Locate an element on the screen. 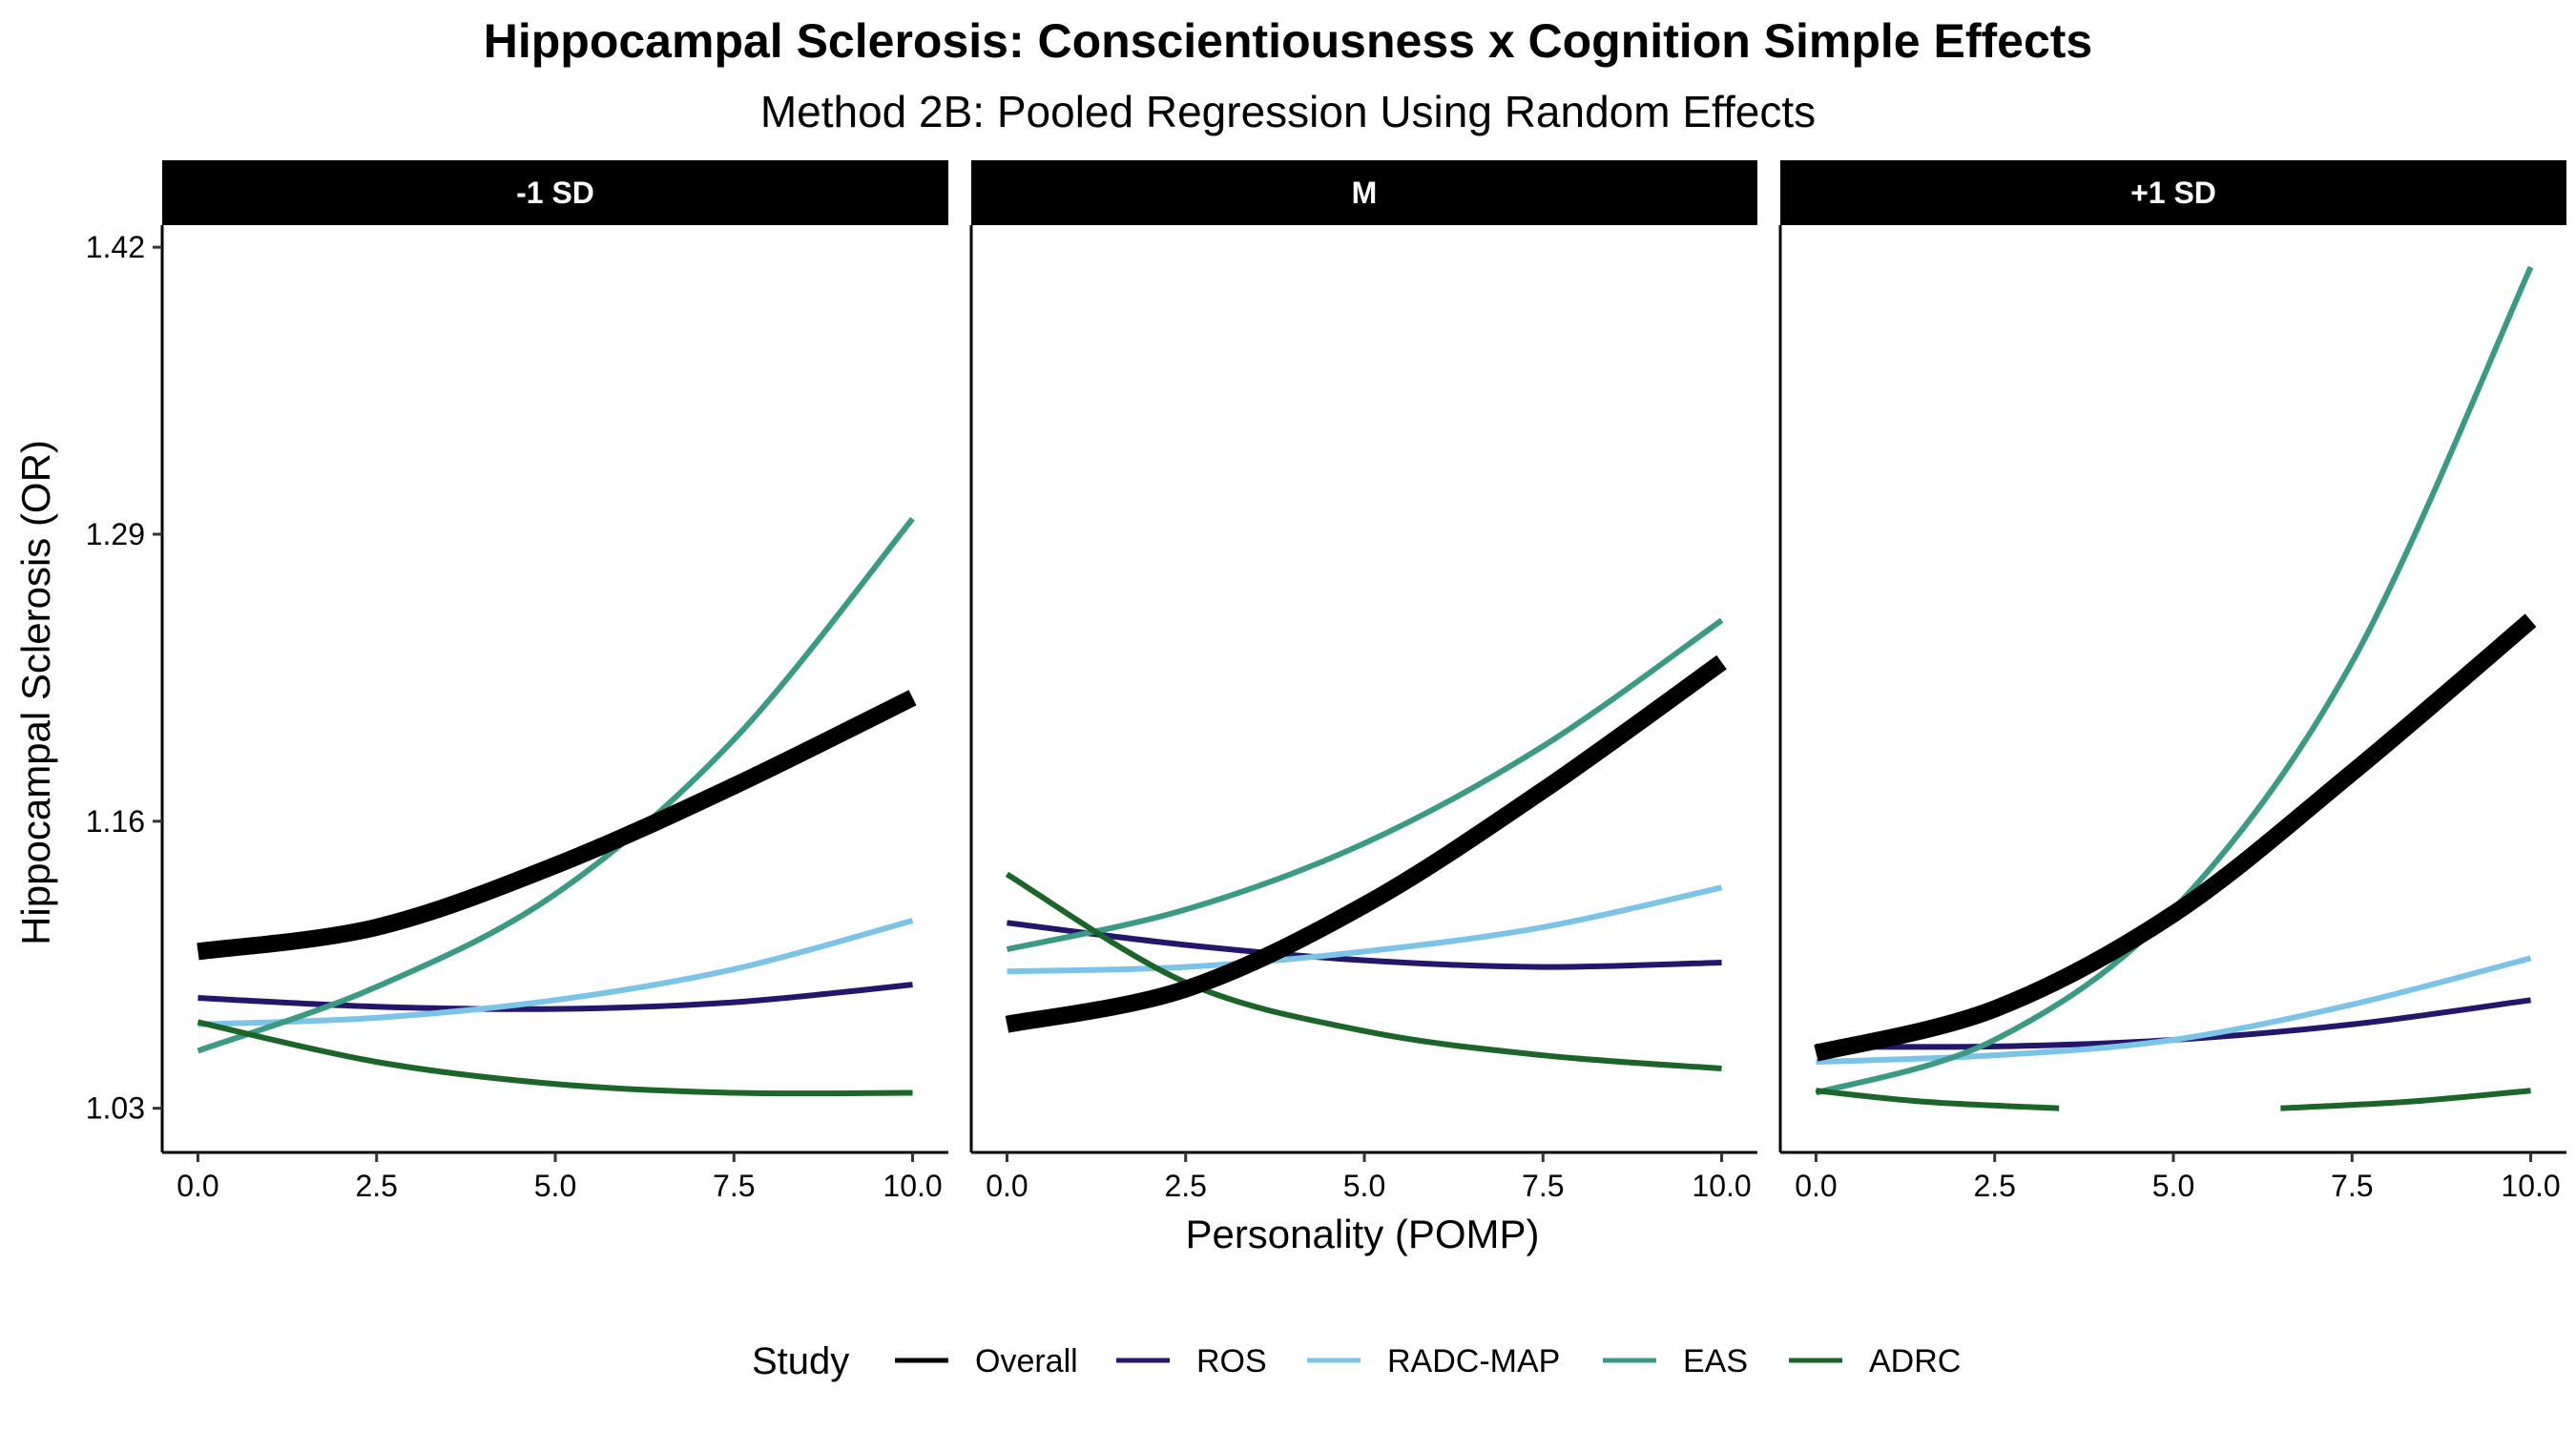 The height and width of the screenshot is (1431, 2576). legend-item-adrc: ADRC is located at coordinates (1875, 1361).